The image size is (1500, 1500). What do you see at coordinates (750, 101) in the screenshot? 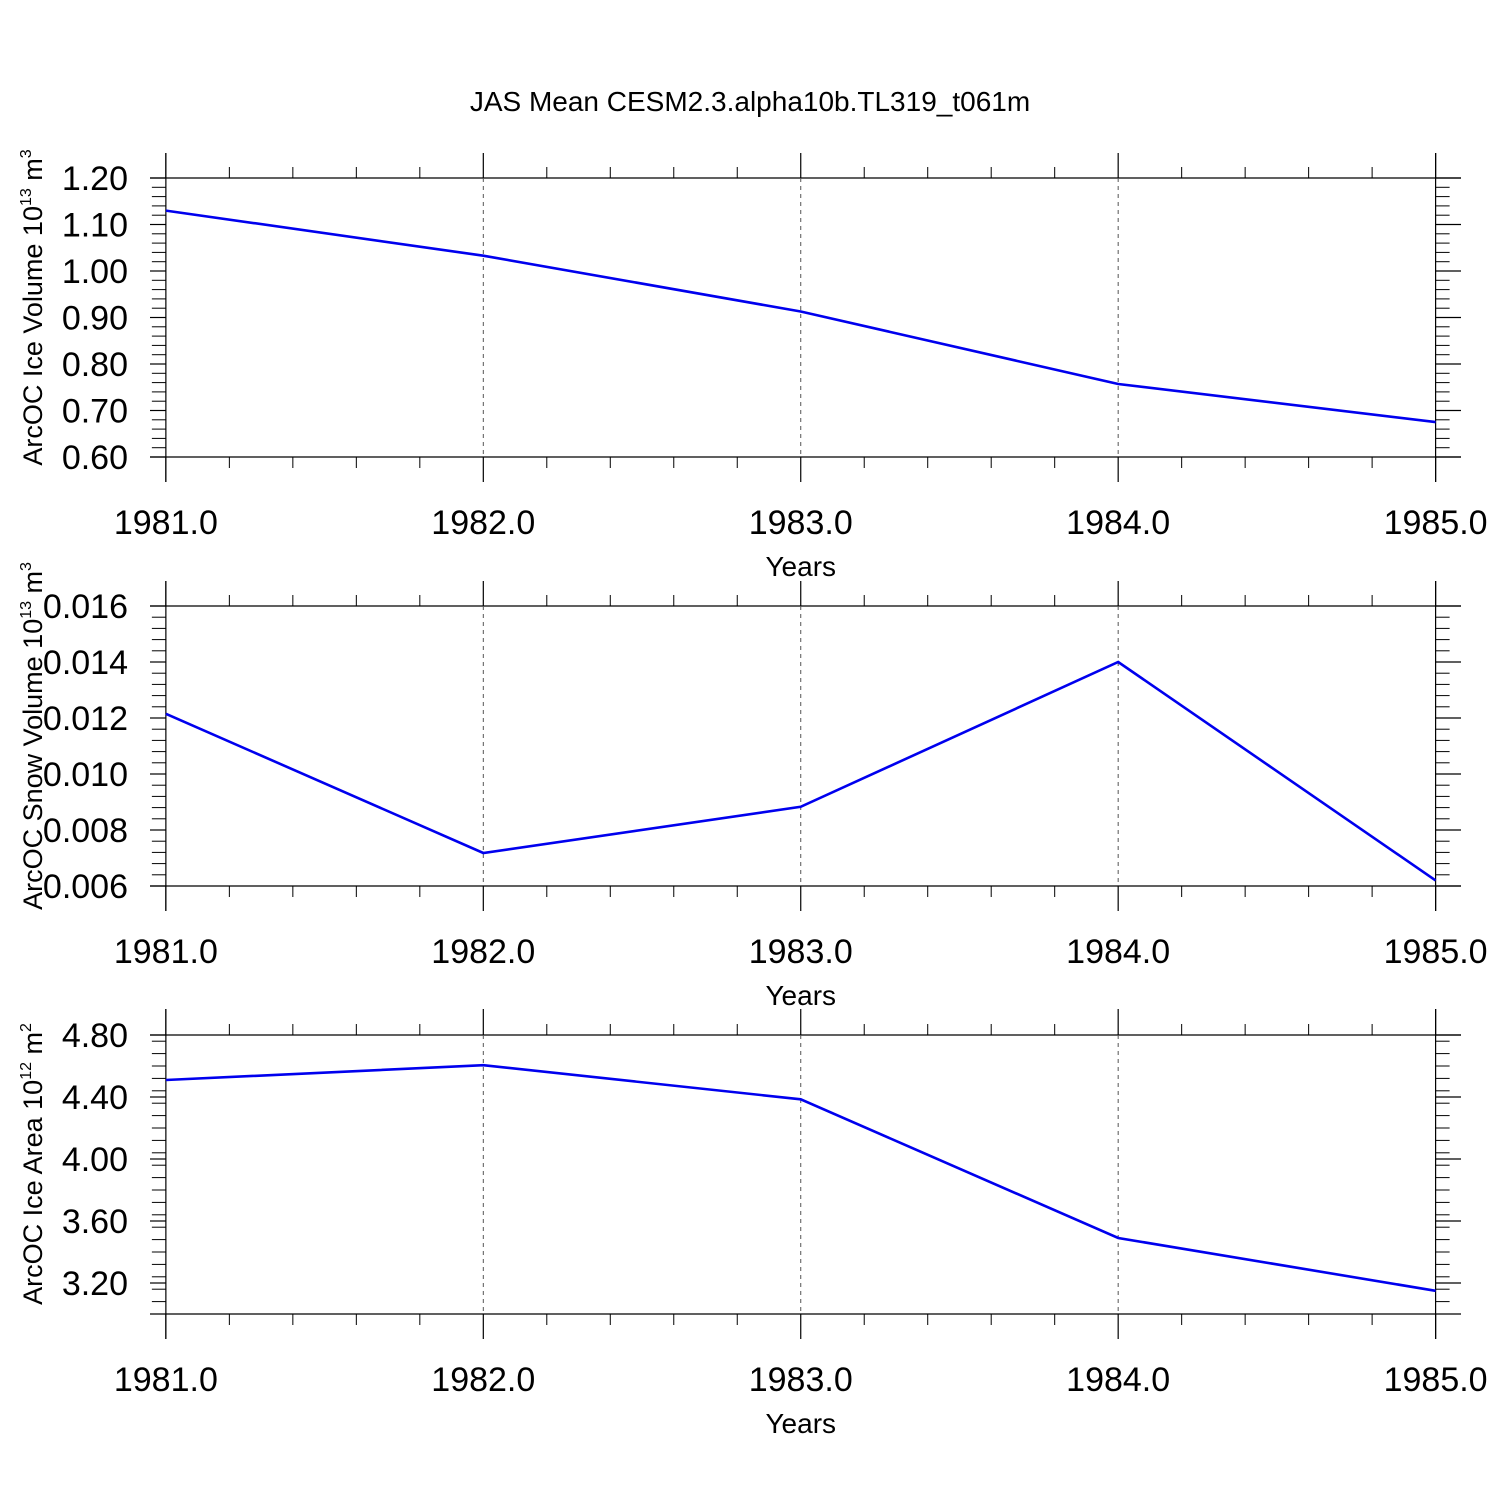
I see `figure-title: JAS Mean CESM2.3.alpha10b.TL319_t061m` at bounding box center [750, 101].